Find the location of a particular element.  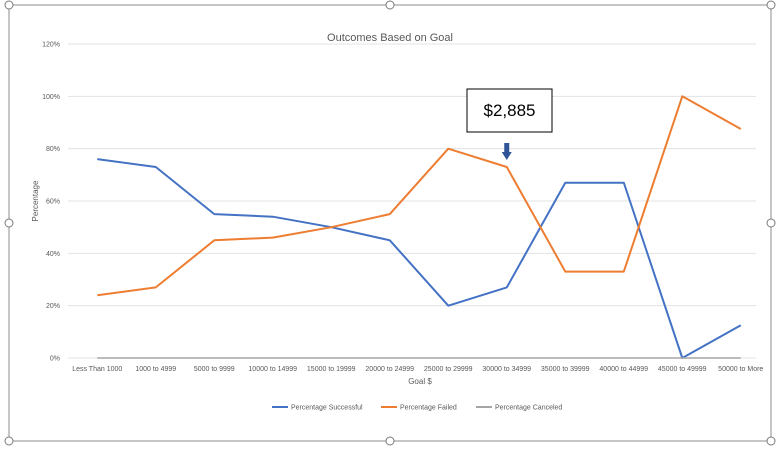

y-tick-label: 40% is located at coordinates (53, 254).